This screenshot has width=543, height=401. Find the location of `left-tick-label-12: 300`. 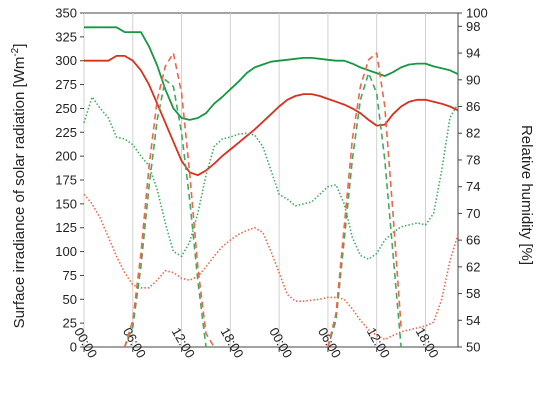

left-tick-label-12: 300 is located at coordinates (66, 60).